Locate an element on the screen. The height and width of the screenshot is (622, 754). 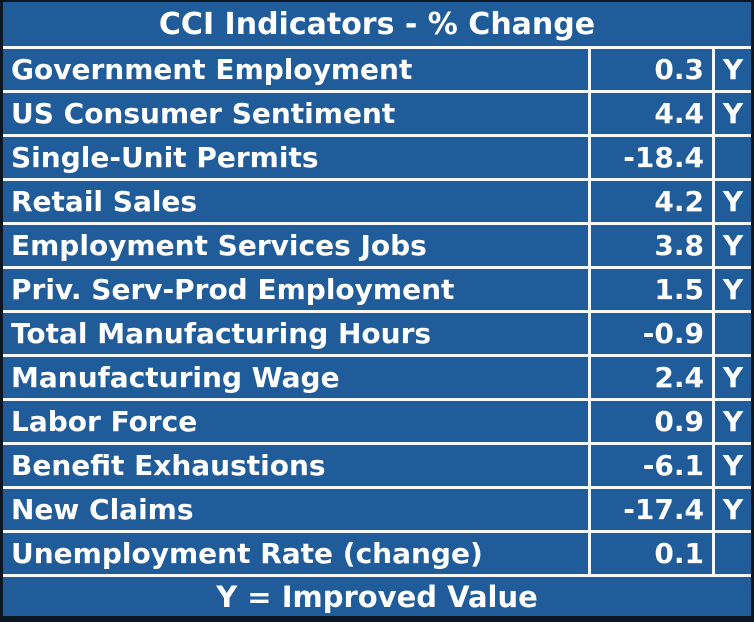
indicator-value: 2.4 is located at coordinates (651, 377).